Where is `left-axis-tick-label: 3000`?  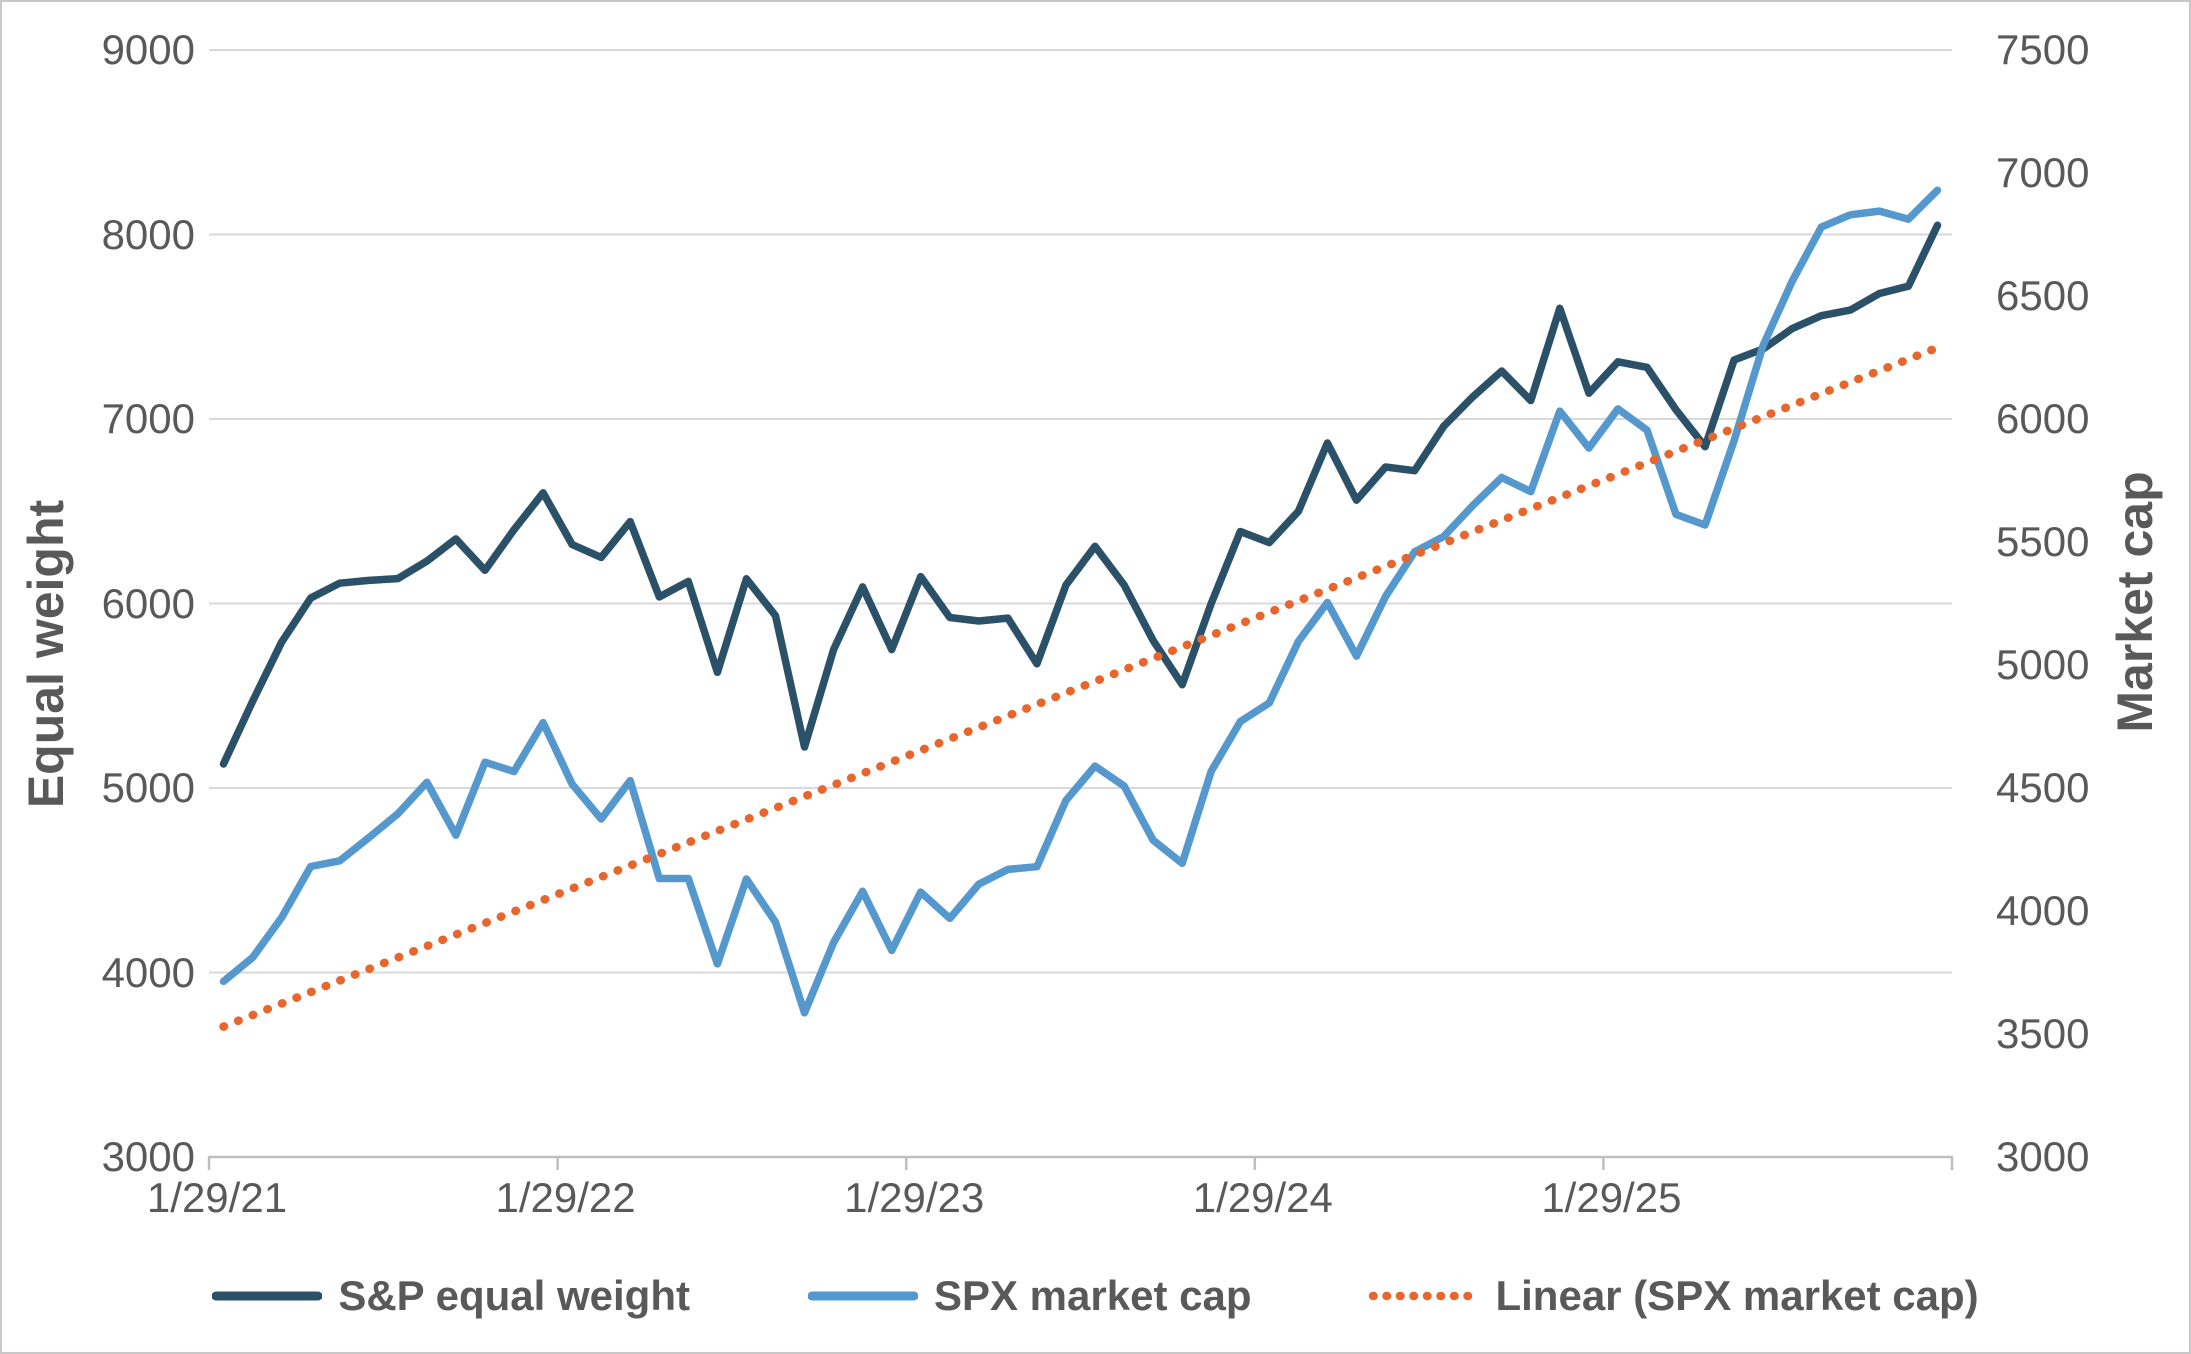
left-axis-tick-label: 3000 is located at coordinates (148, 1156).